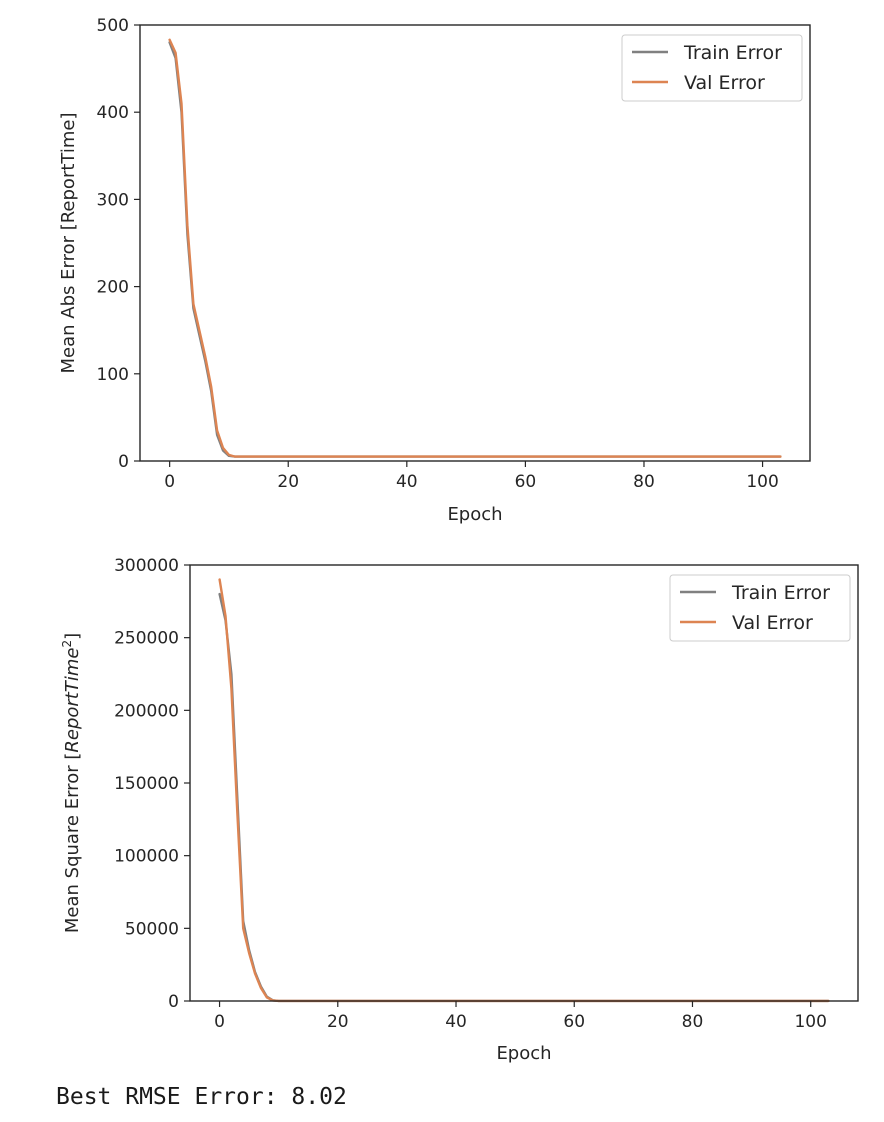  I want to click on y-tick-label: 250000, so click(146, 639).